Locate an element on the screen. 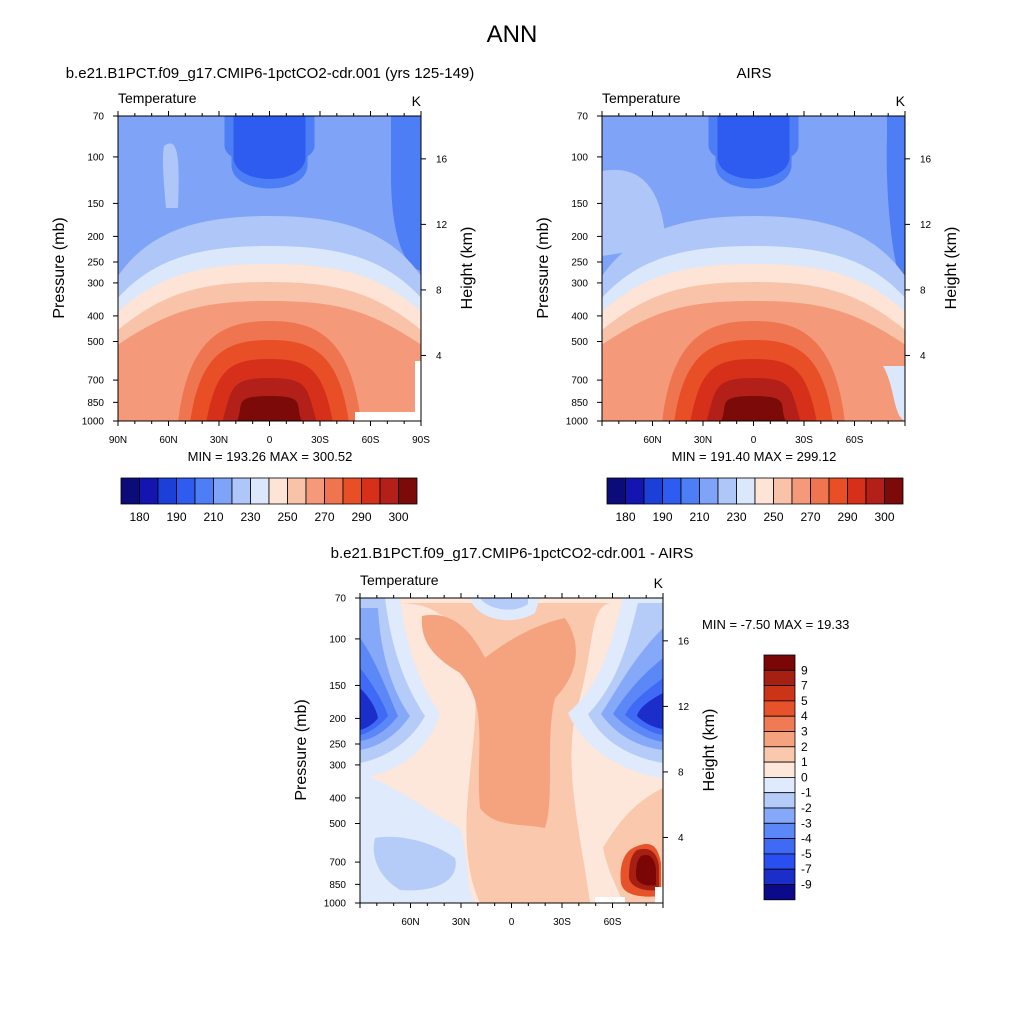 The image size is (1024, 1024). colorbar-label: 190 is located at coordinates (662, 517).